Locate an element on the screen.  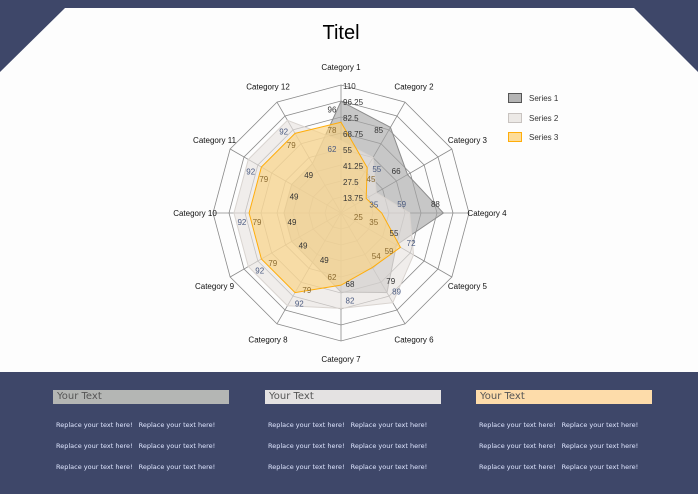
legend-label: Series 3 is located at coordinates (544, 137).